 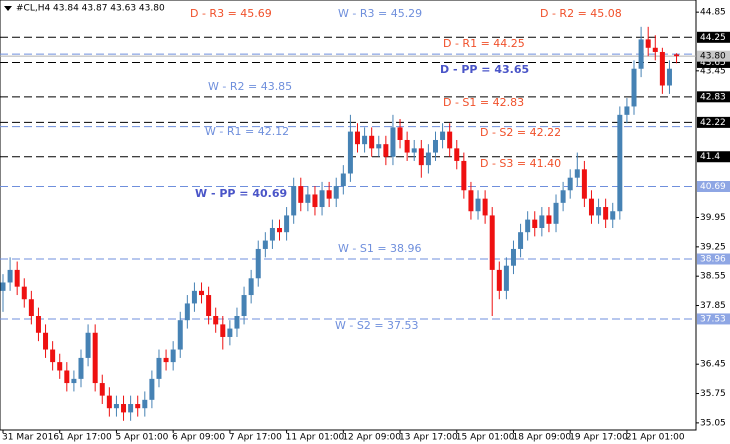 What do you see at coordinates (483, 102) in the screenshot?
I see `level-label: D - S1 = 42.83` at bounding box center [483, 102].